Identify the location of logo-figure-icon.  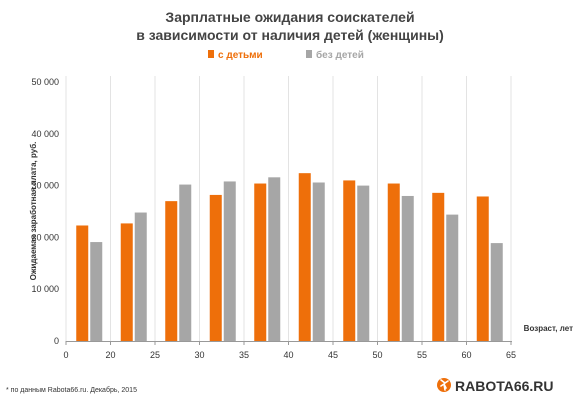
(444, 385).